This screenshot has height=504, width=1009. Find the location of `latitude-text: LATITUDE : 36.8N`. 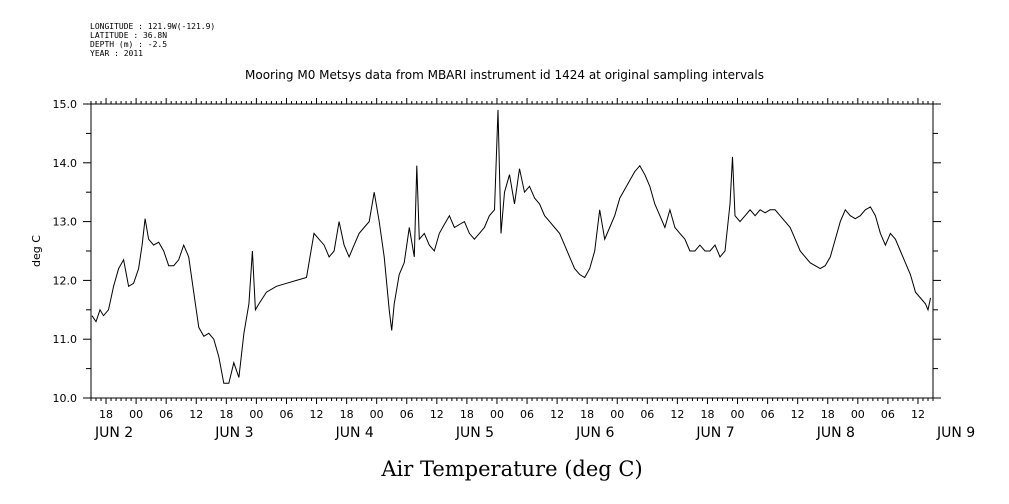

latitude-text: LATITUDE : 36.8N is located at coordinates (129, 35).